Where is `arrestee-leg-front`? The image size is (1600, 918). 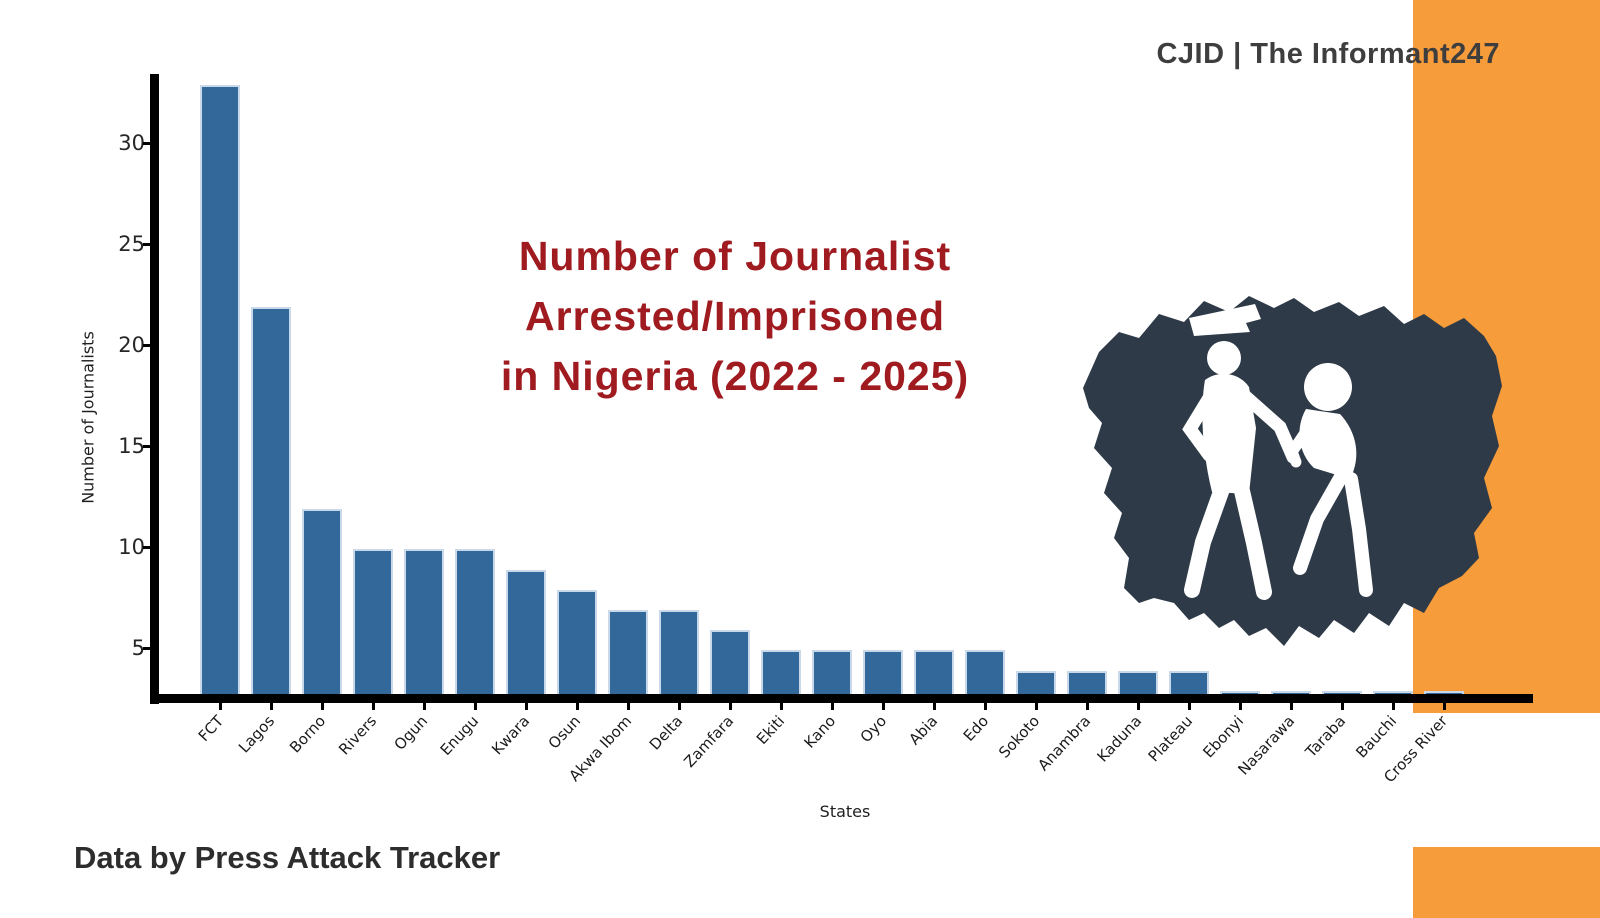 arrestee-leg-front is located at coordinates (1321, 521).